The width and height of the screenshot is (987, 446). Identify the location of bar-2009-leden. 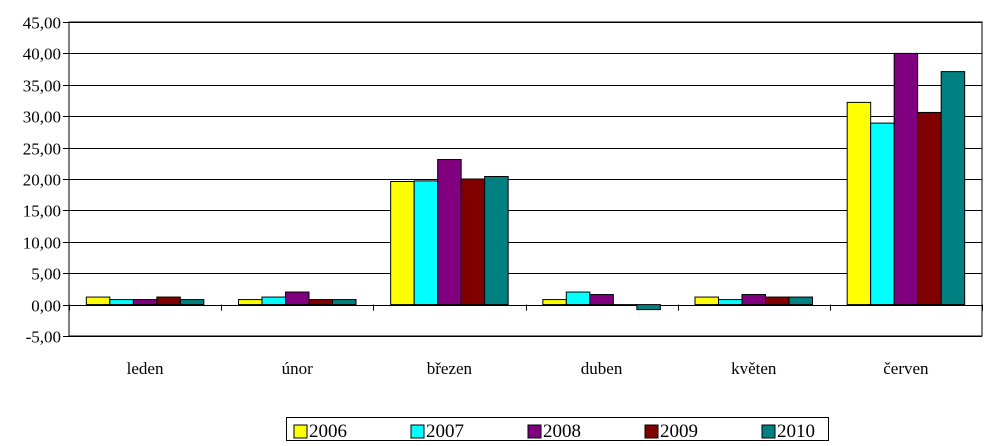
(168, 301).